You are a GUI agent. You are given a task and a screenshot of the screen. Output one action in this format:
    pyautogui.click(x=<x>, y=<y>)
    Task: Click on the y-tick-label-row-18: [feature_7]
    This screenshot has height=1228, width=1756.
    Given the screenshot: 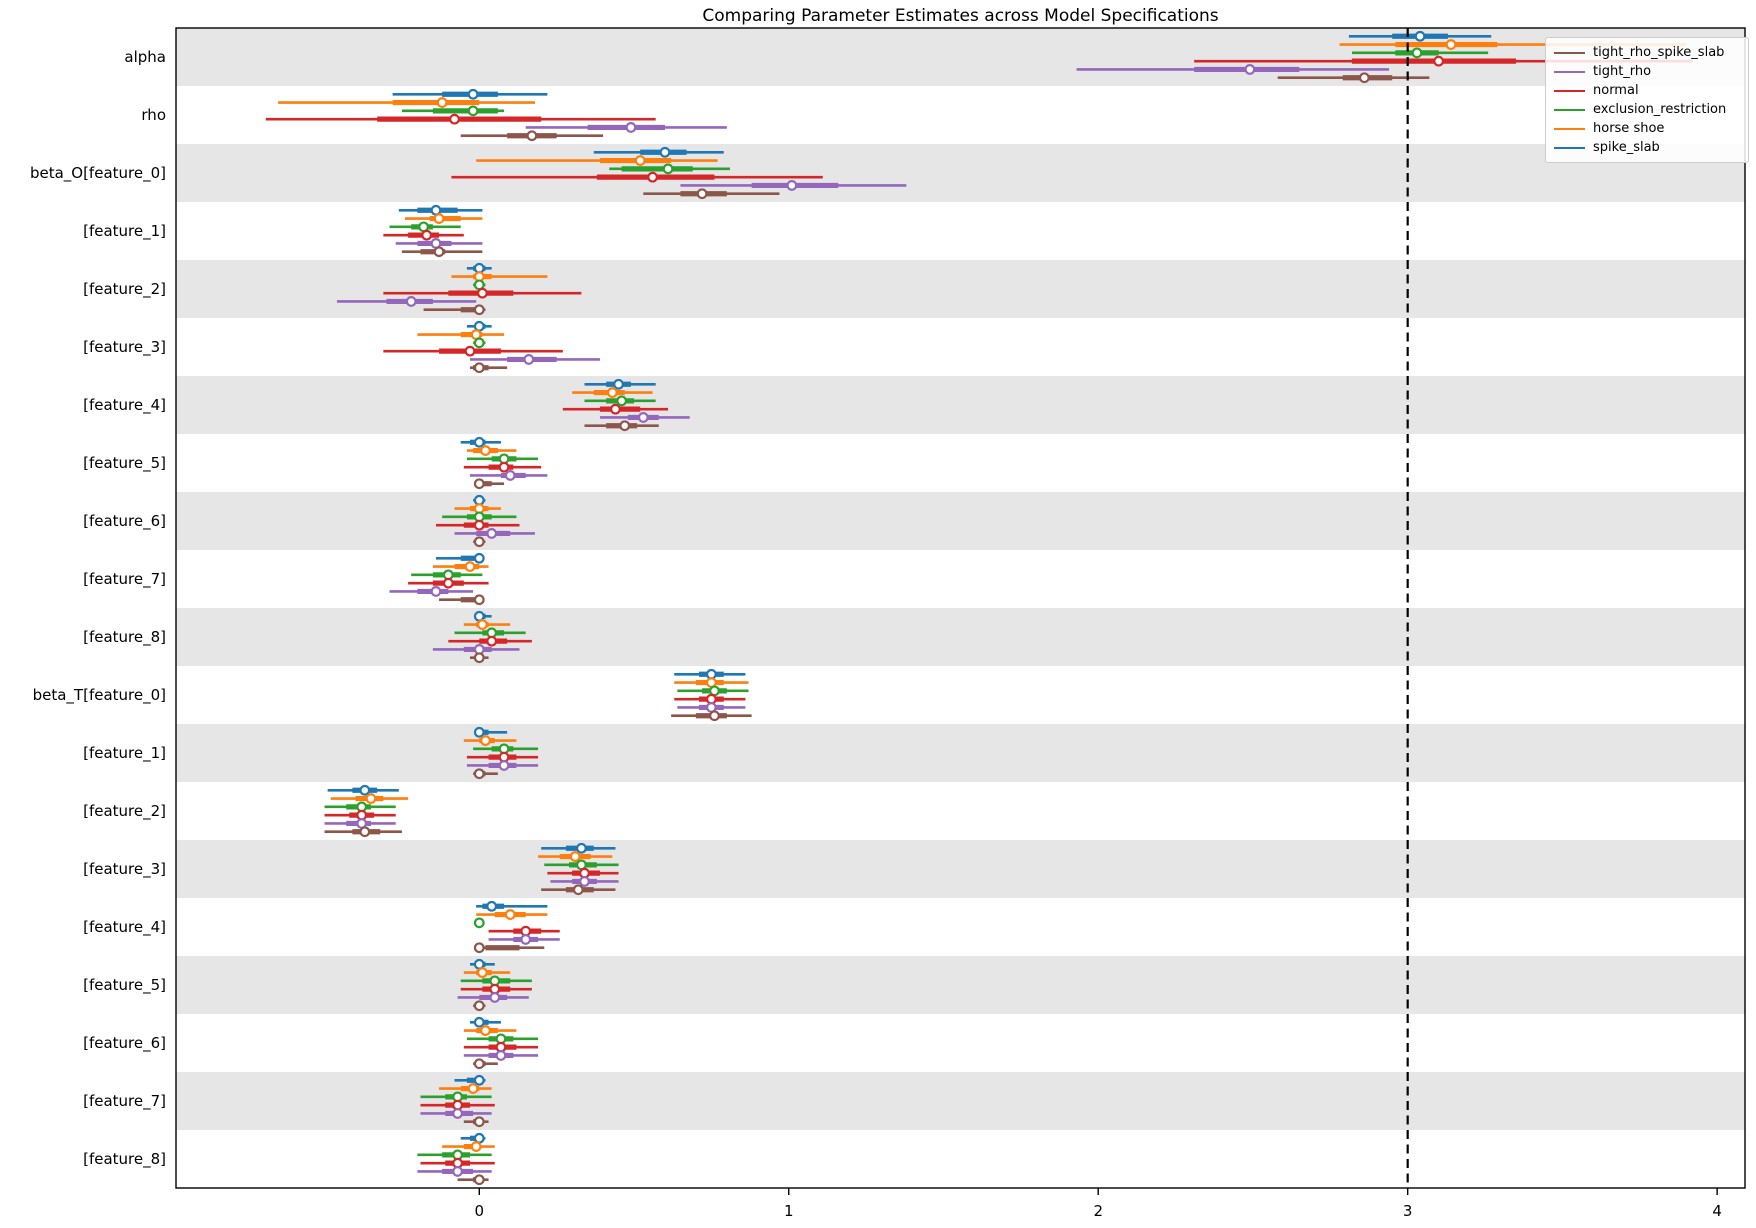 What is the action you would take?
    pyautogui.click(x=124, y=1101)
    